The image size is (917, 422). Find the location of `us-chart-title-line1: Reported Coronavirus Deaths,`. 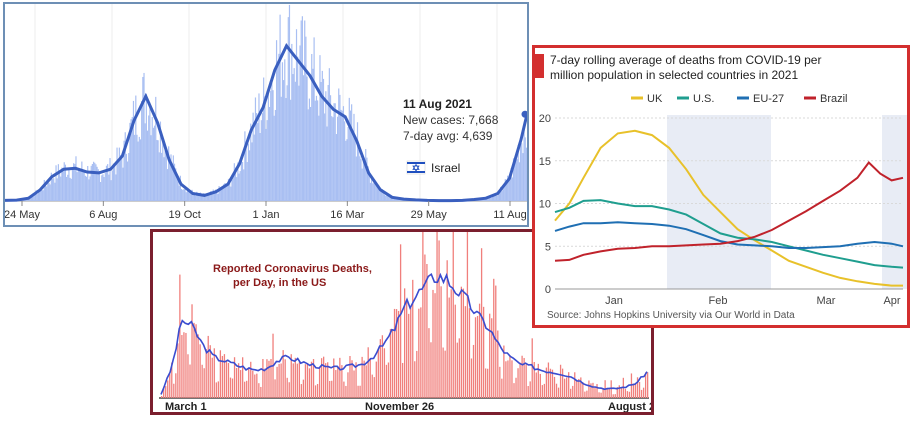

us-chart-title-line1: Reported Coronavirus Deaths, is located at coordinates (292, 269).